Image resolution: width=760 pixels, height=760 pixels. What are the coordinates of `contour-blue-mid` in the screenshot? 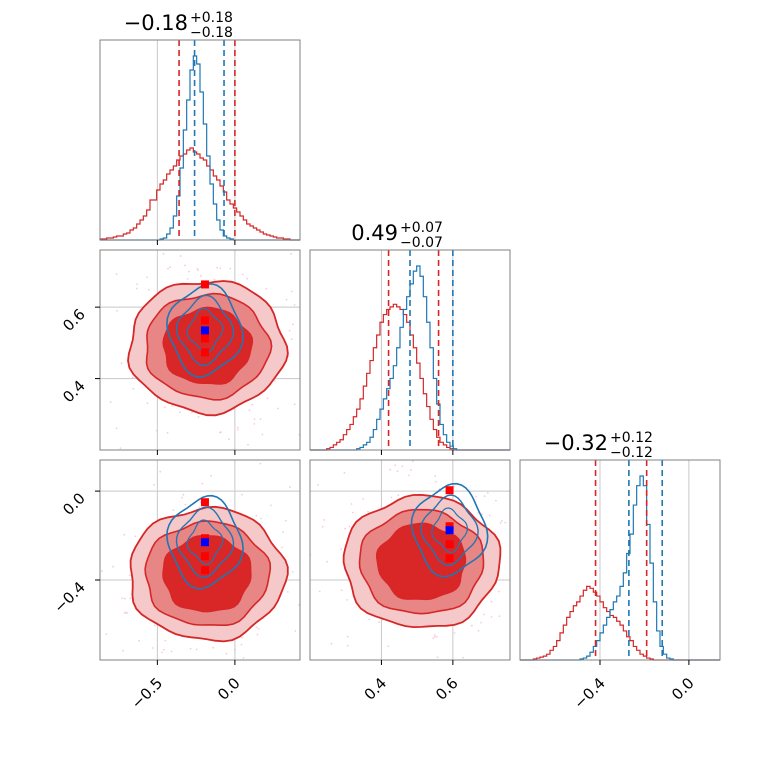 It's located at (205, 542).